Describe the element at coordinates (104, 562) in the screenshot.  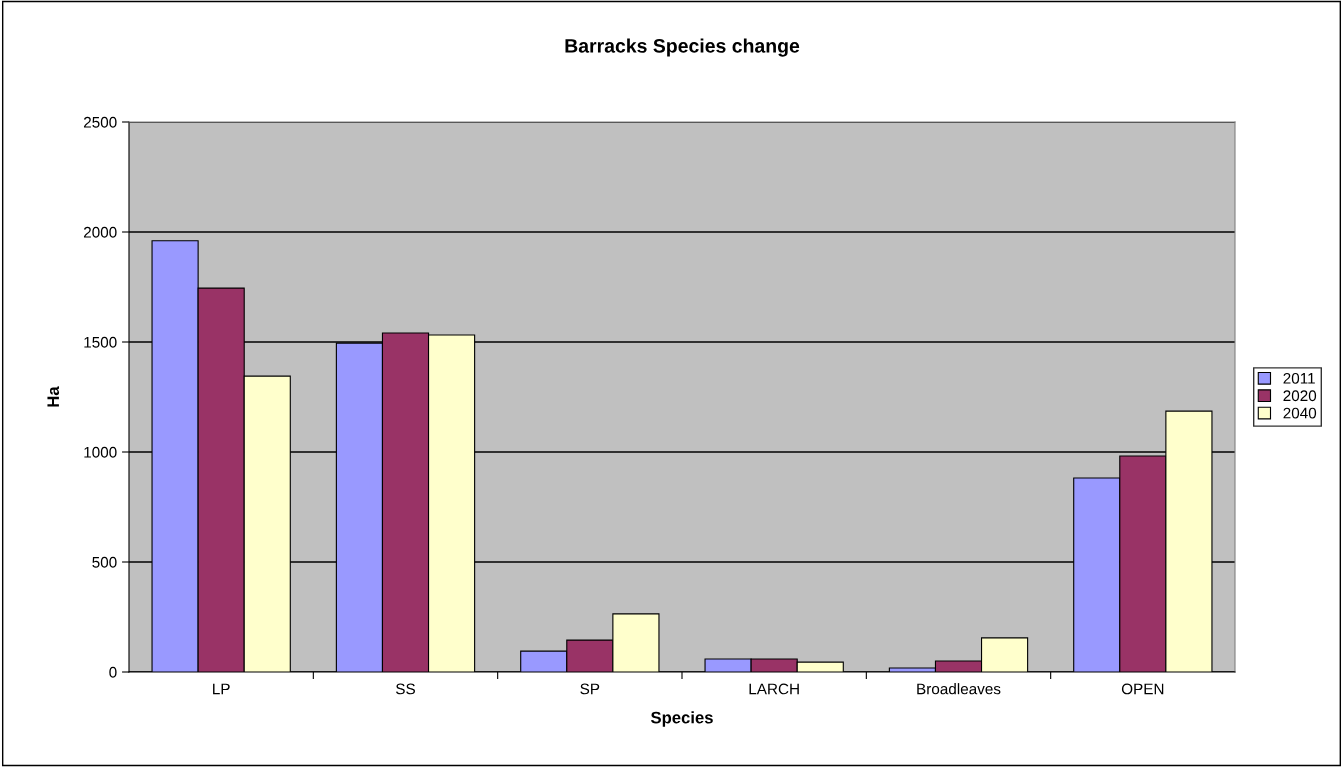
I see `y-tick-label: 500` at that location.